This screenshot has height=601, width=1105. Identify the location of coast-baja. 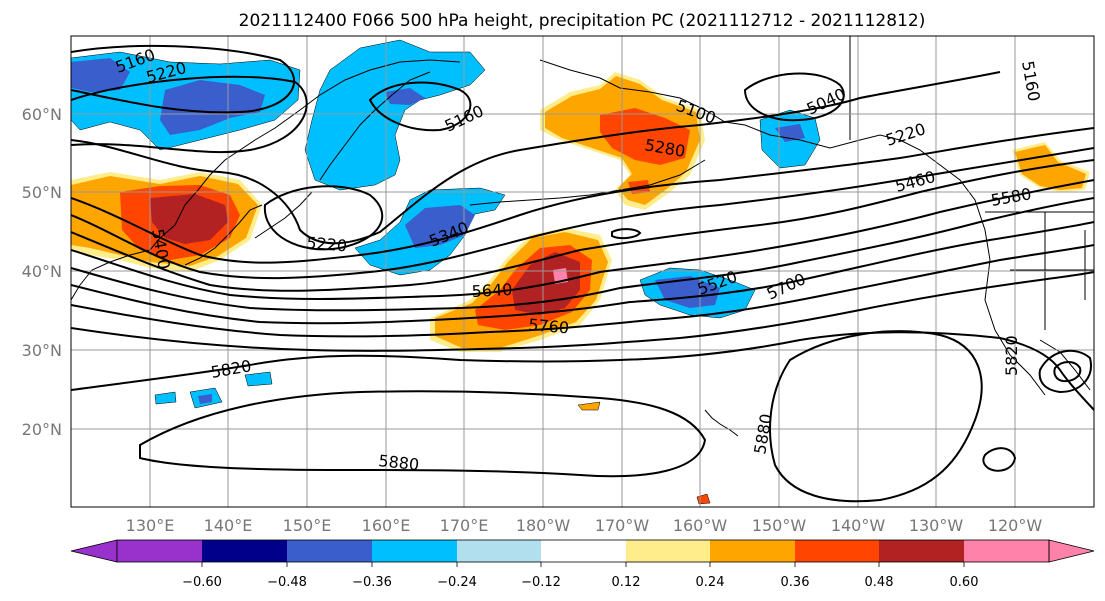
(1065, 365).